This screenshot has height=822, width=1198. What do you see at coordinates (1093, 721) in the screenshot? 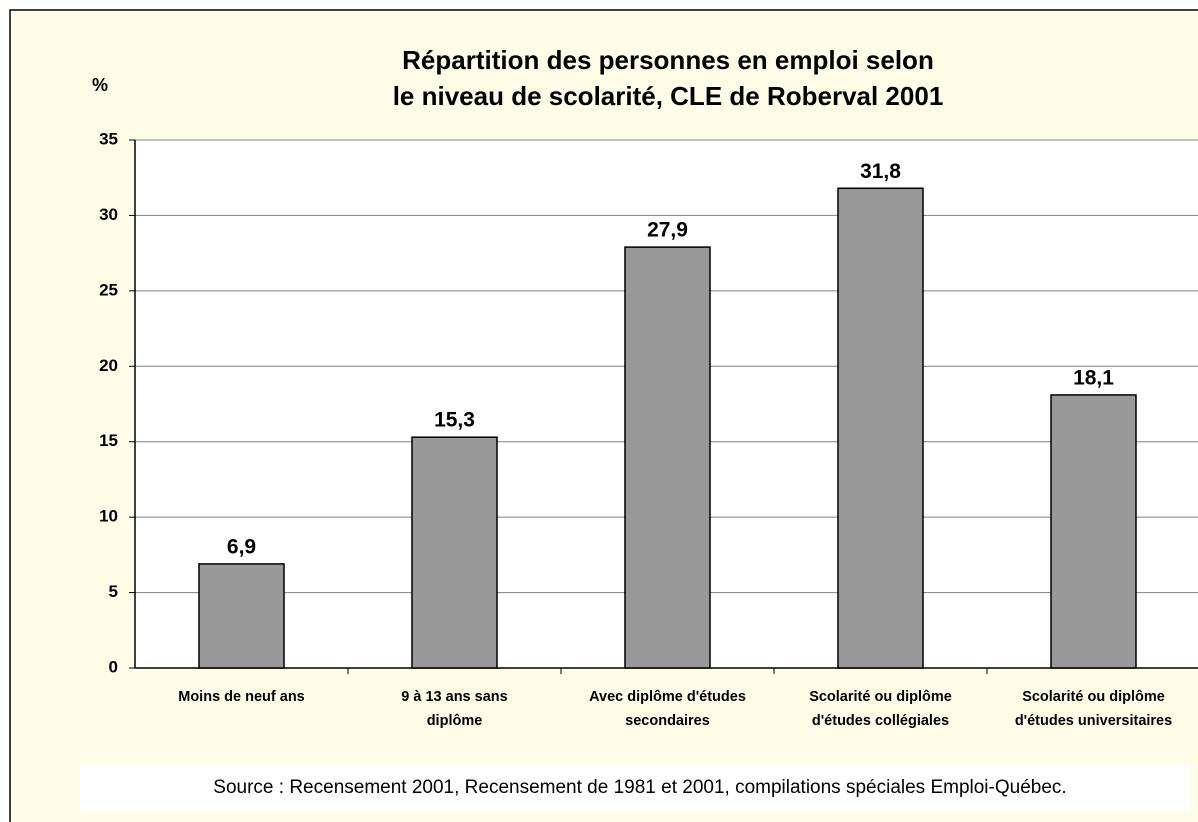
I see `x-tick-label: d'études universitaires` at bounding box center [1093, 721].